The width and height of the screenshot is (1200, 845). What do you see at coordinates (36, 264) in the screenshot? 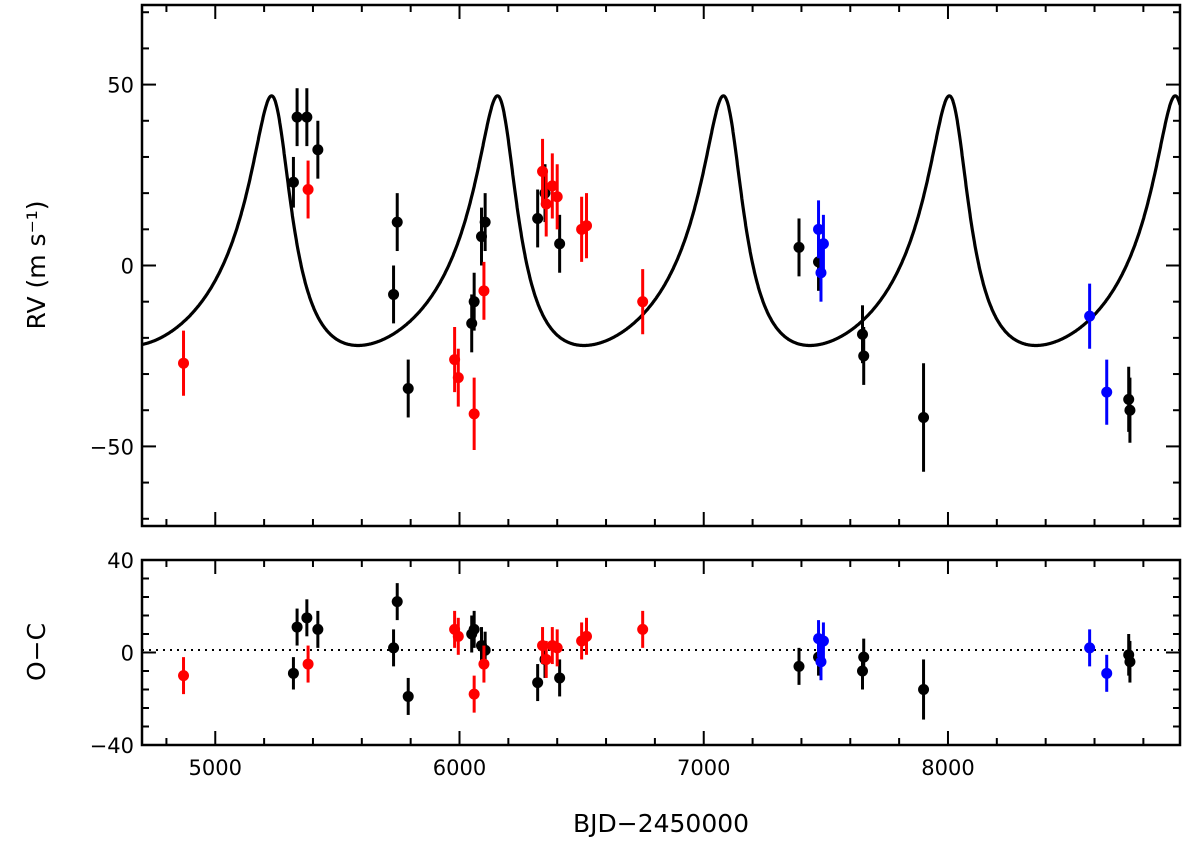
I see `rv-axis-label: RV (m s⁻¹)` at bounding box center [36, 264].